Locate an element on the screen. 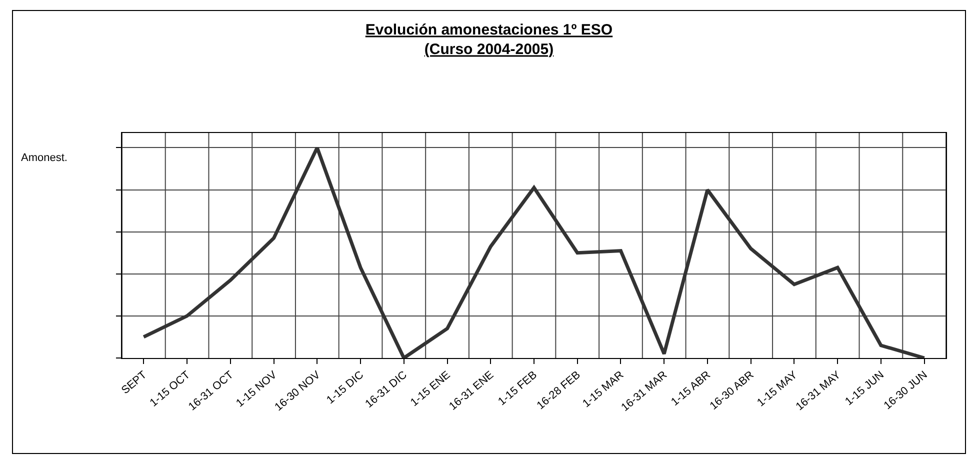  y-axis-title: Amonest. is located at coordinates (44, 158).